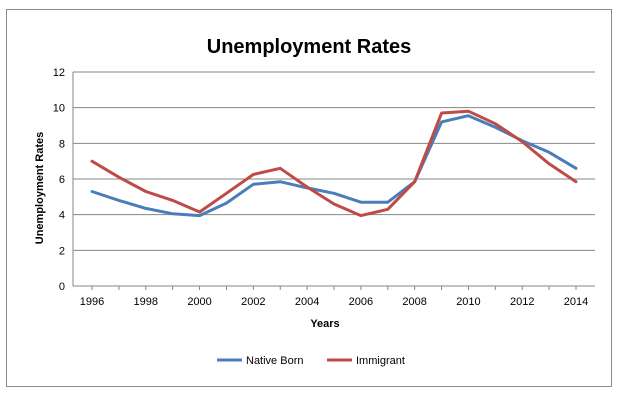 This screenshot has width=620, height=401. I want to click on x-tick-label: 2012, so click(522, 302).